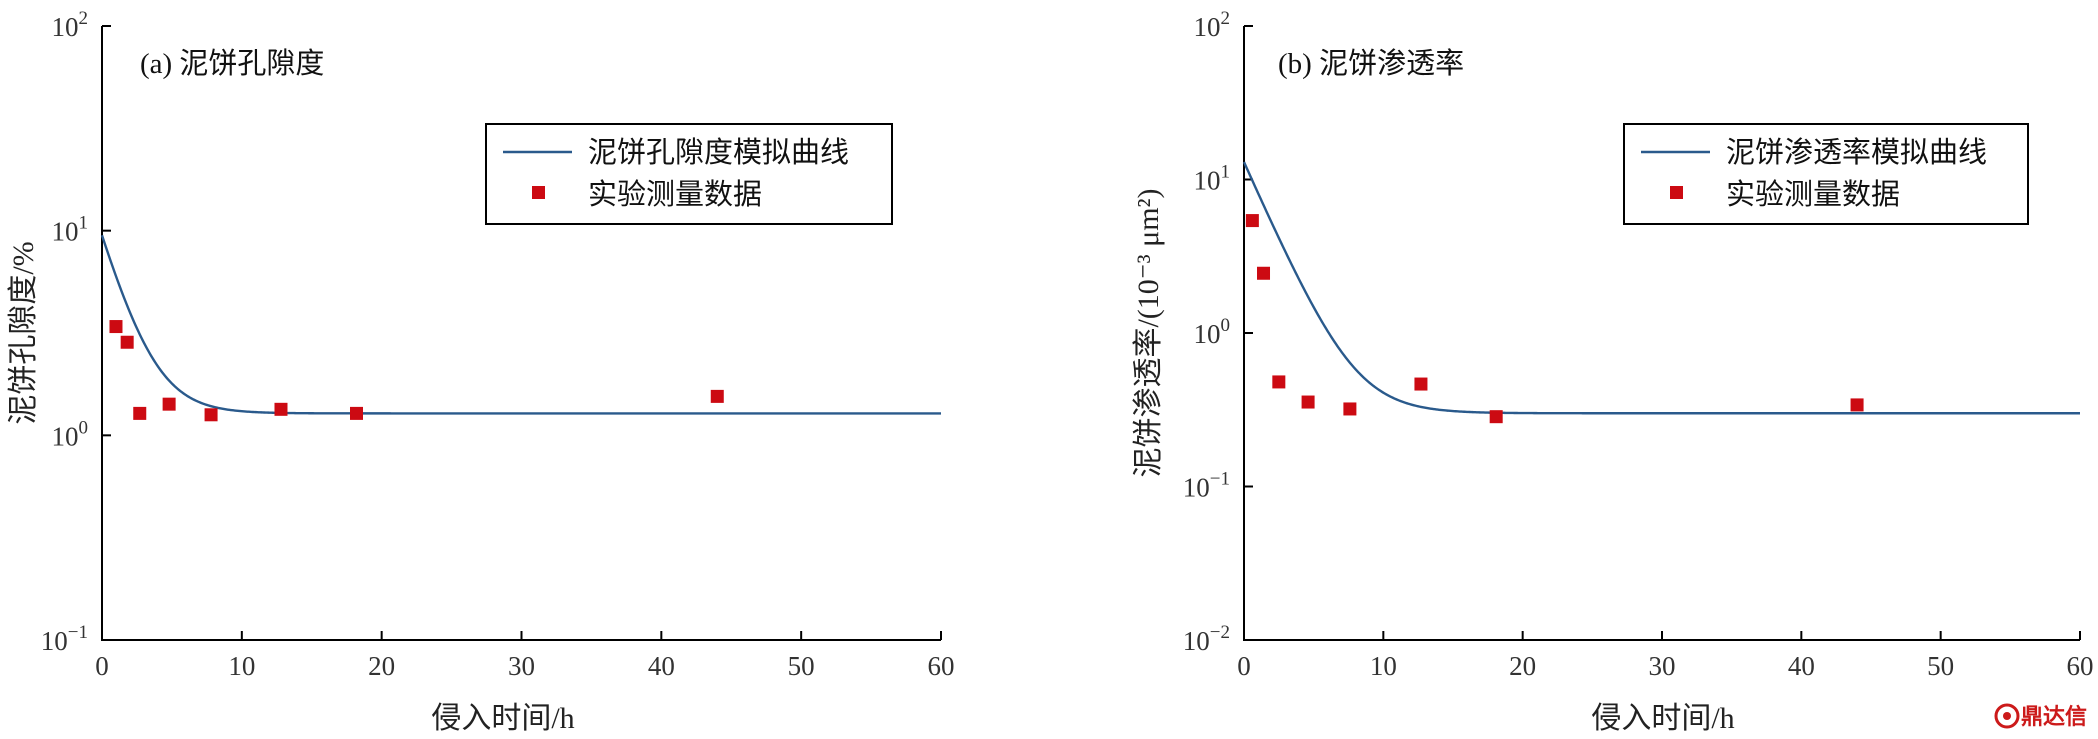  I want to click on panel-a-y-tick-exponent: −1, so click(78, 632).